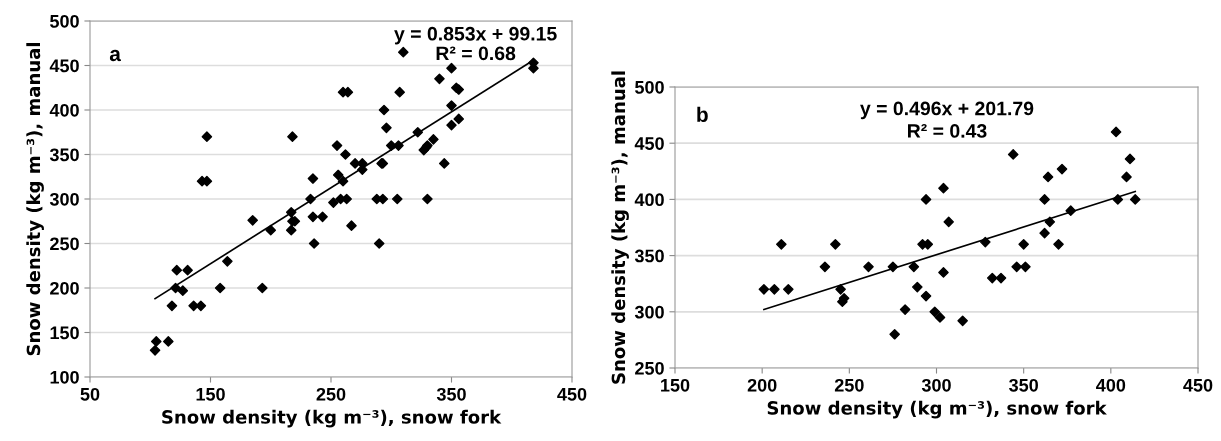 The height and width of the screenshot is (441, 1221). Describe the element at coordinates (64, 288) in the screenshot. I see `y-tick-label: 200` at that location.